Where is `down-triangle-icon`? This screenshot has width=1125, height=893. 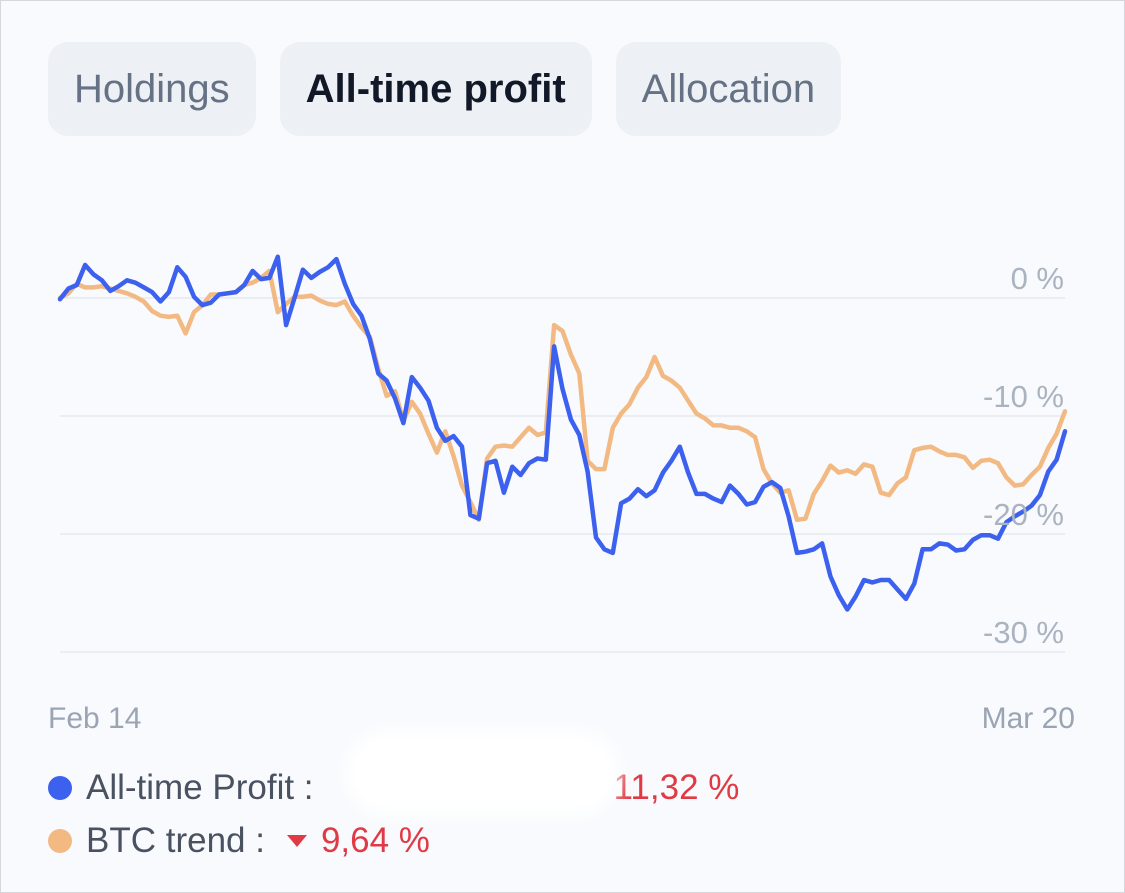 down-triangle-icon is located at coordinates (296, 841).